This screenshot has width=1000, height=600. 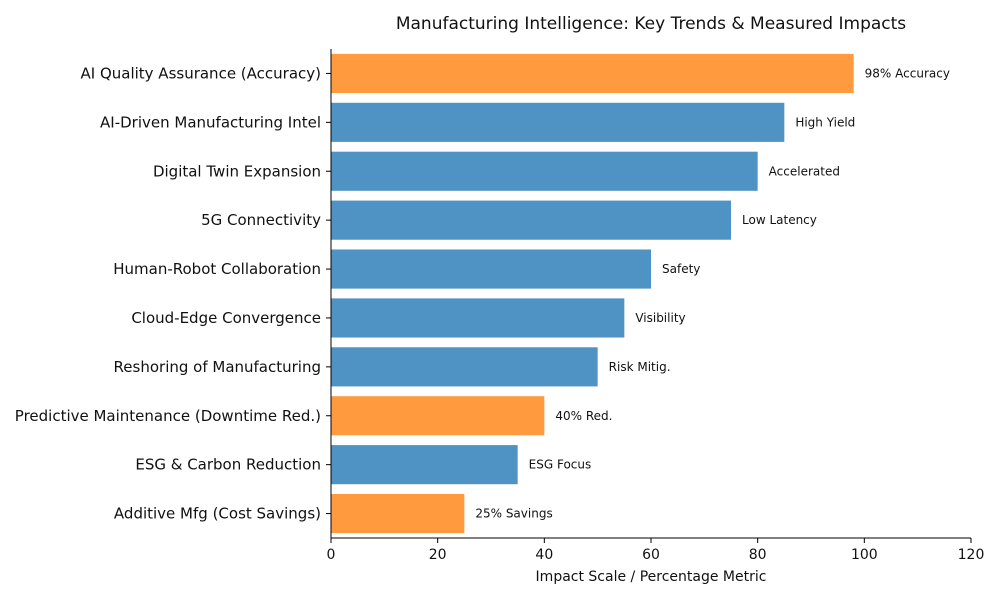 I want to click on bar-value-label-2: Accelerated, so click(x=804, y=171).